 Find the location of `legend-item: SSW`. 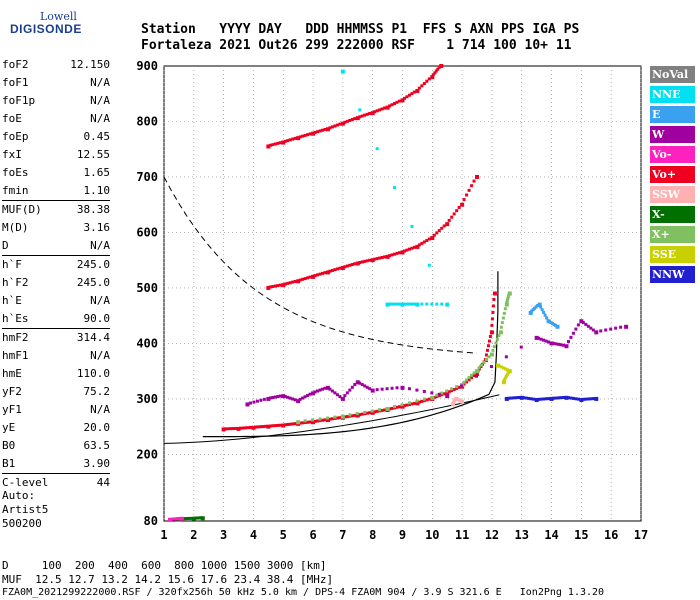

legend-item: SSW is located at coordinates (672, 194).